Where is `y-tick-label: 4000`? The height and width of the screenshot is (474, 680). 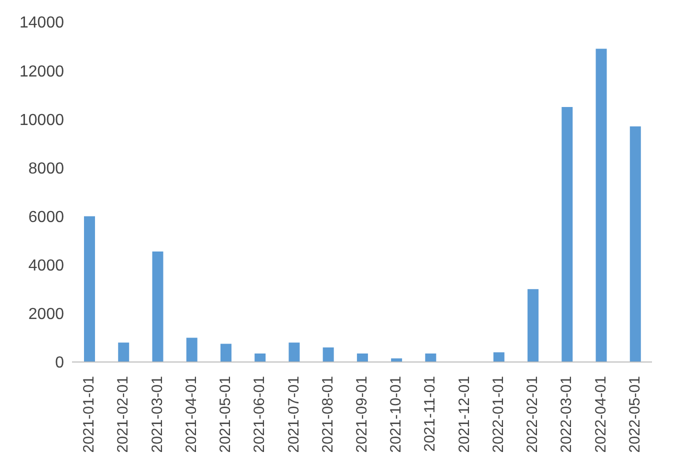 y-tick-label: 4000 is located at coordinates (46, 266).